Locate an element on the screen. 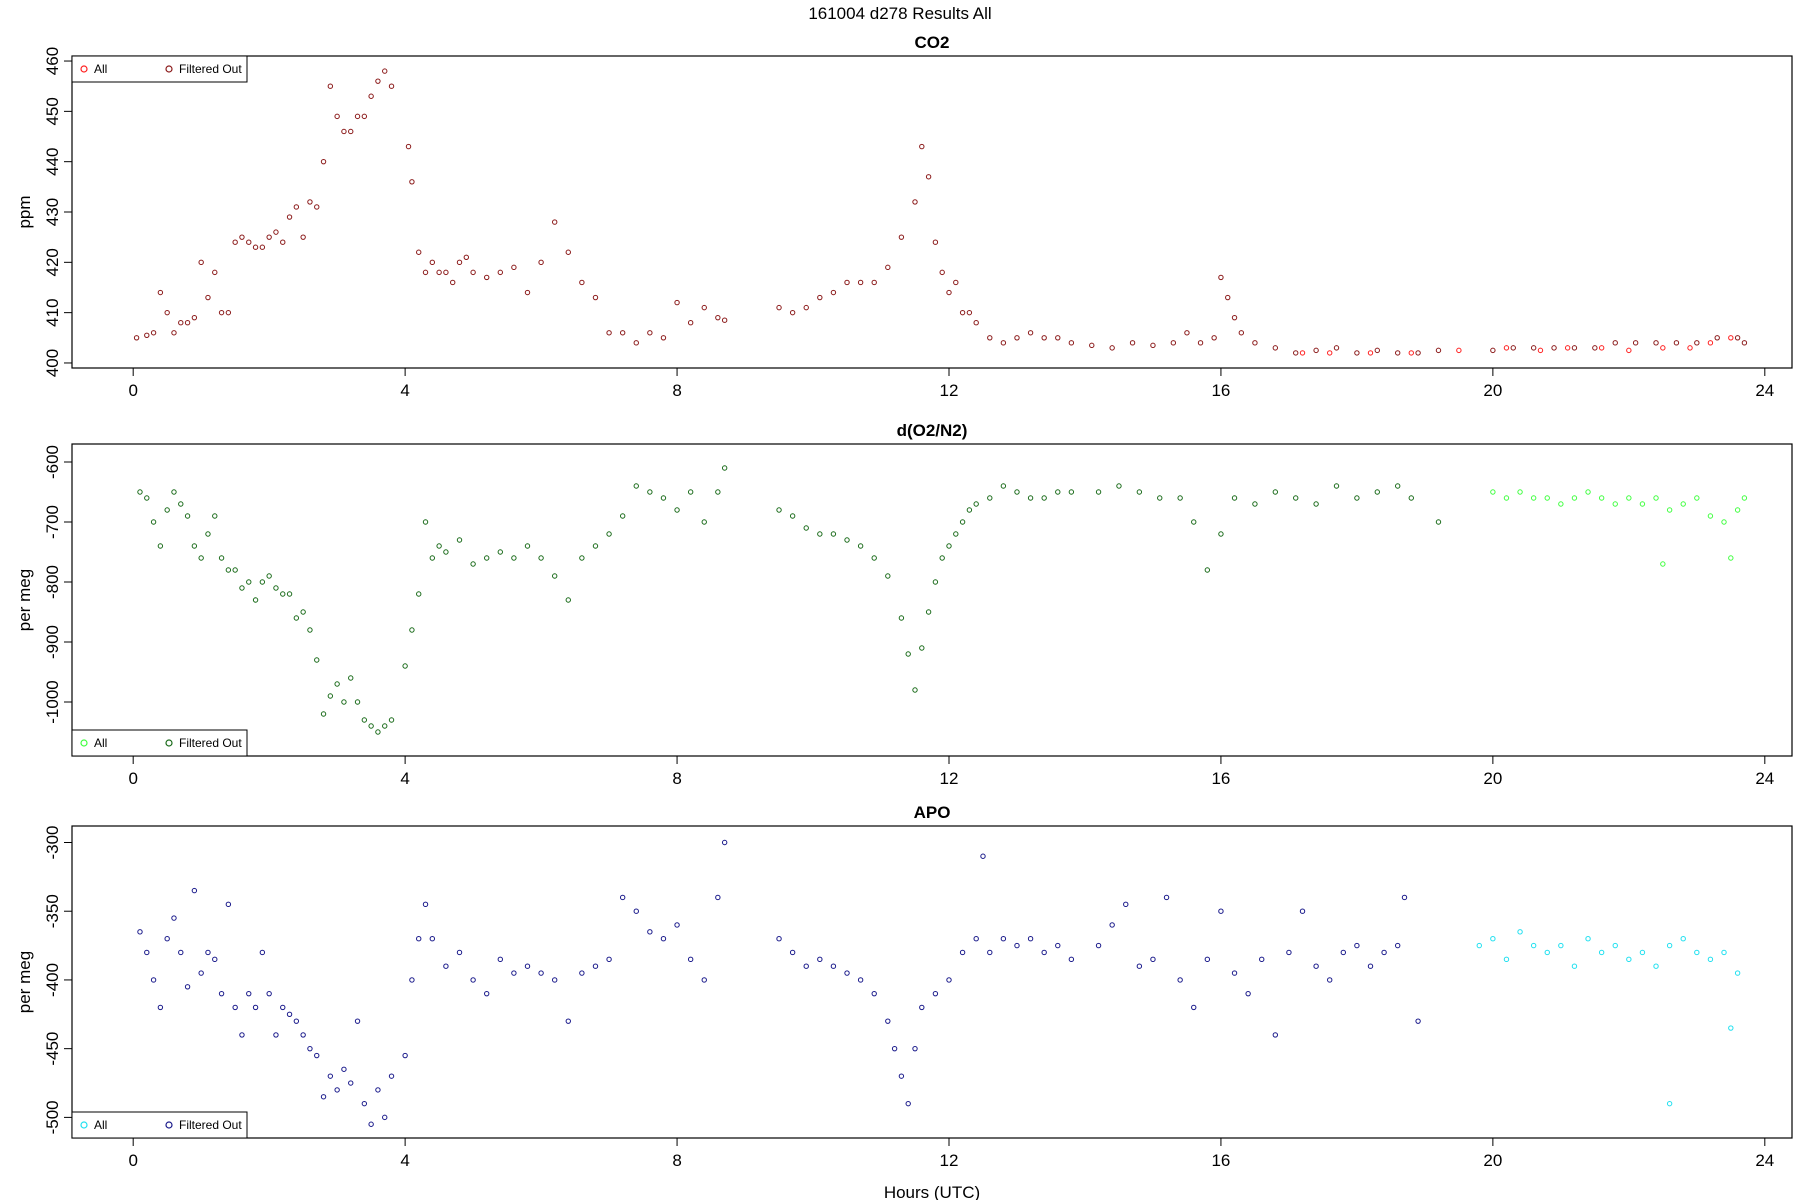 This screenshot has height=1200, width=1800. x-axis-label: Hours (UTC) is located at coordinates (932, 1191).